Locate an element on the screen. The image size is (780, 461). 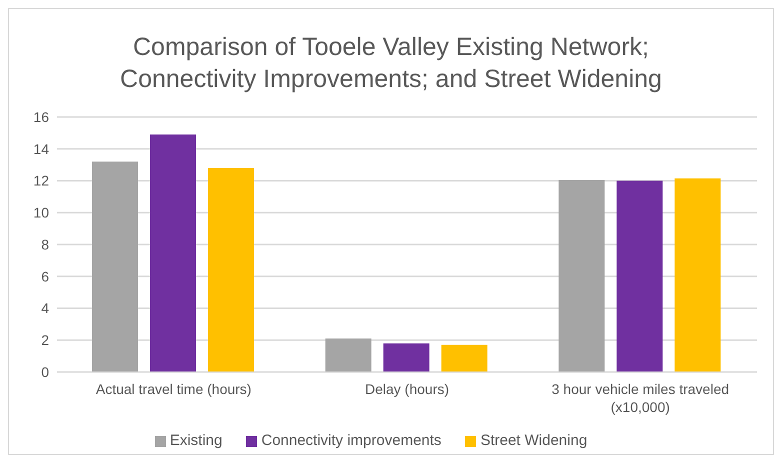
y-tick-label: 16 is located at coordinates (41, 116).